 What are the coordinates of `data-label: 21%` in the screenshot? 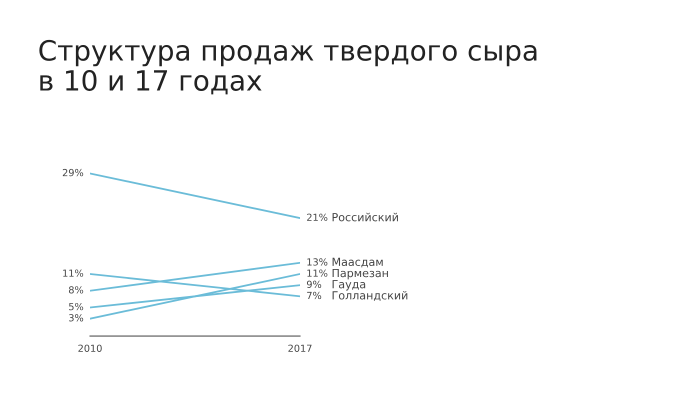 It's located at (317, 217).